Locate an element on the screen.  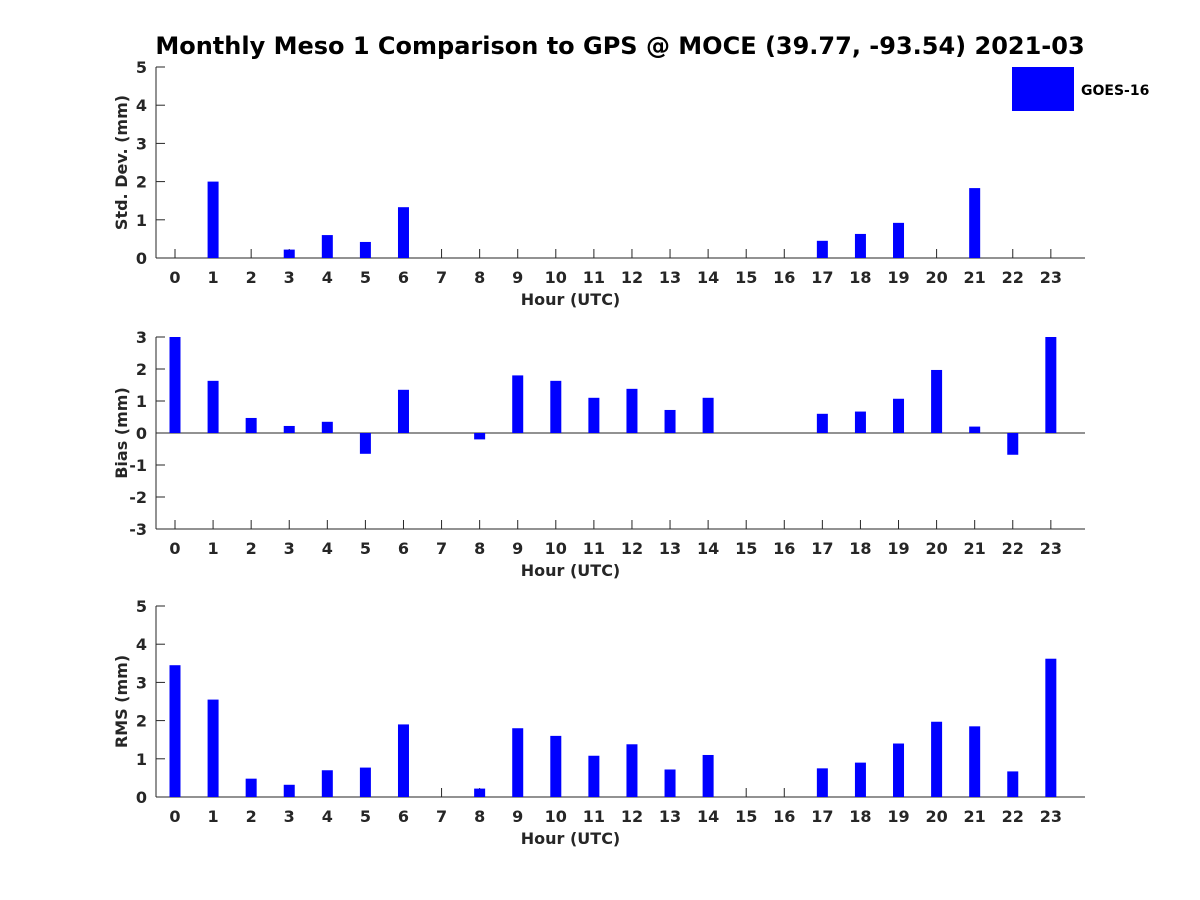
bias-y-tick-label: -3 is located at coordinates (138, 529).